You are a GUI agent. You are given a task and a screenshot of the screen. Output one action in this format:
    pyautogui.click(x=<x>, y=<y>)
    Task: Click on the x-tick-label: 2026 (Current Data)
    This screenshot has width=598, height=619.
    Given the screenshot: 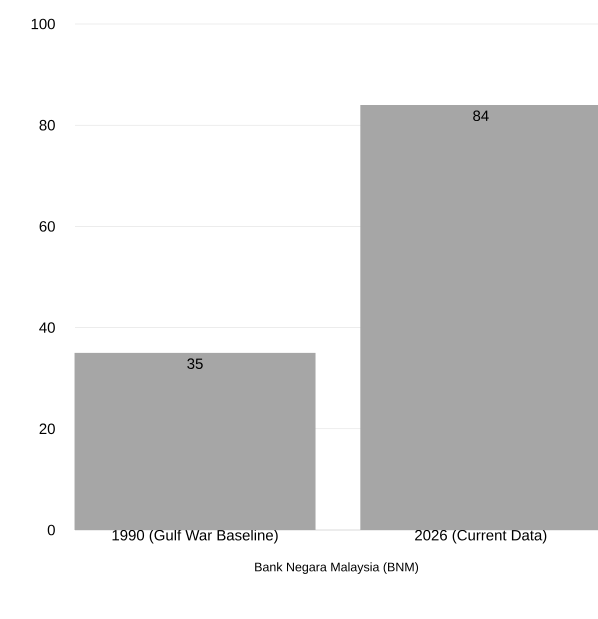 What is the action you would take?
    pyautogui.click(x=480, y=537)
    